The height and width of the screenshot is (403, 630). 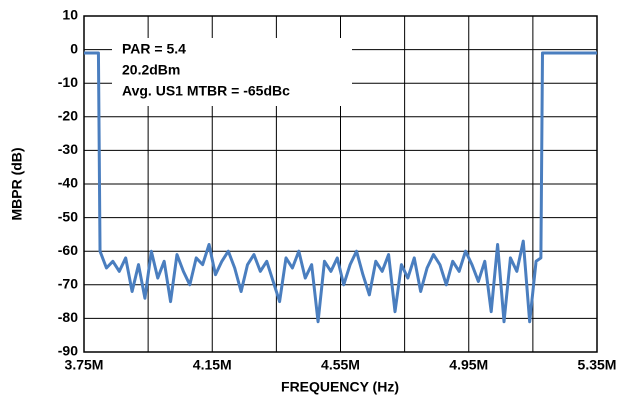 What do you see at coordinates (468, 365) in the screenshot?
I see `x-tick-label: 4.95M` at bounding box center [468, 365].